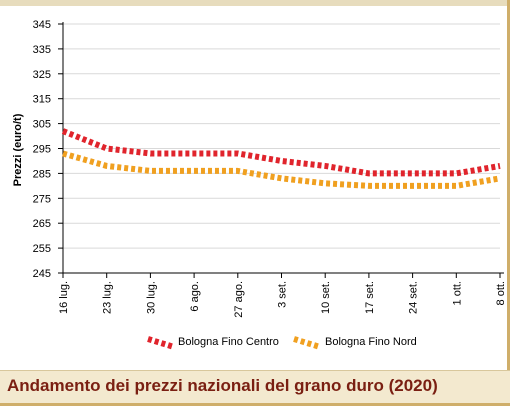 This screenshot has height=406, width=510. I want to click on y-tick-label-275: 275, so click(42, 199).